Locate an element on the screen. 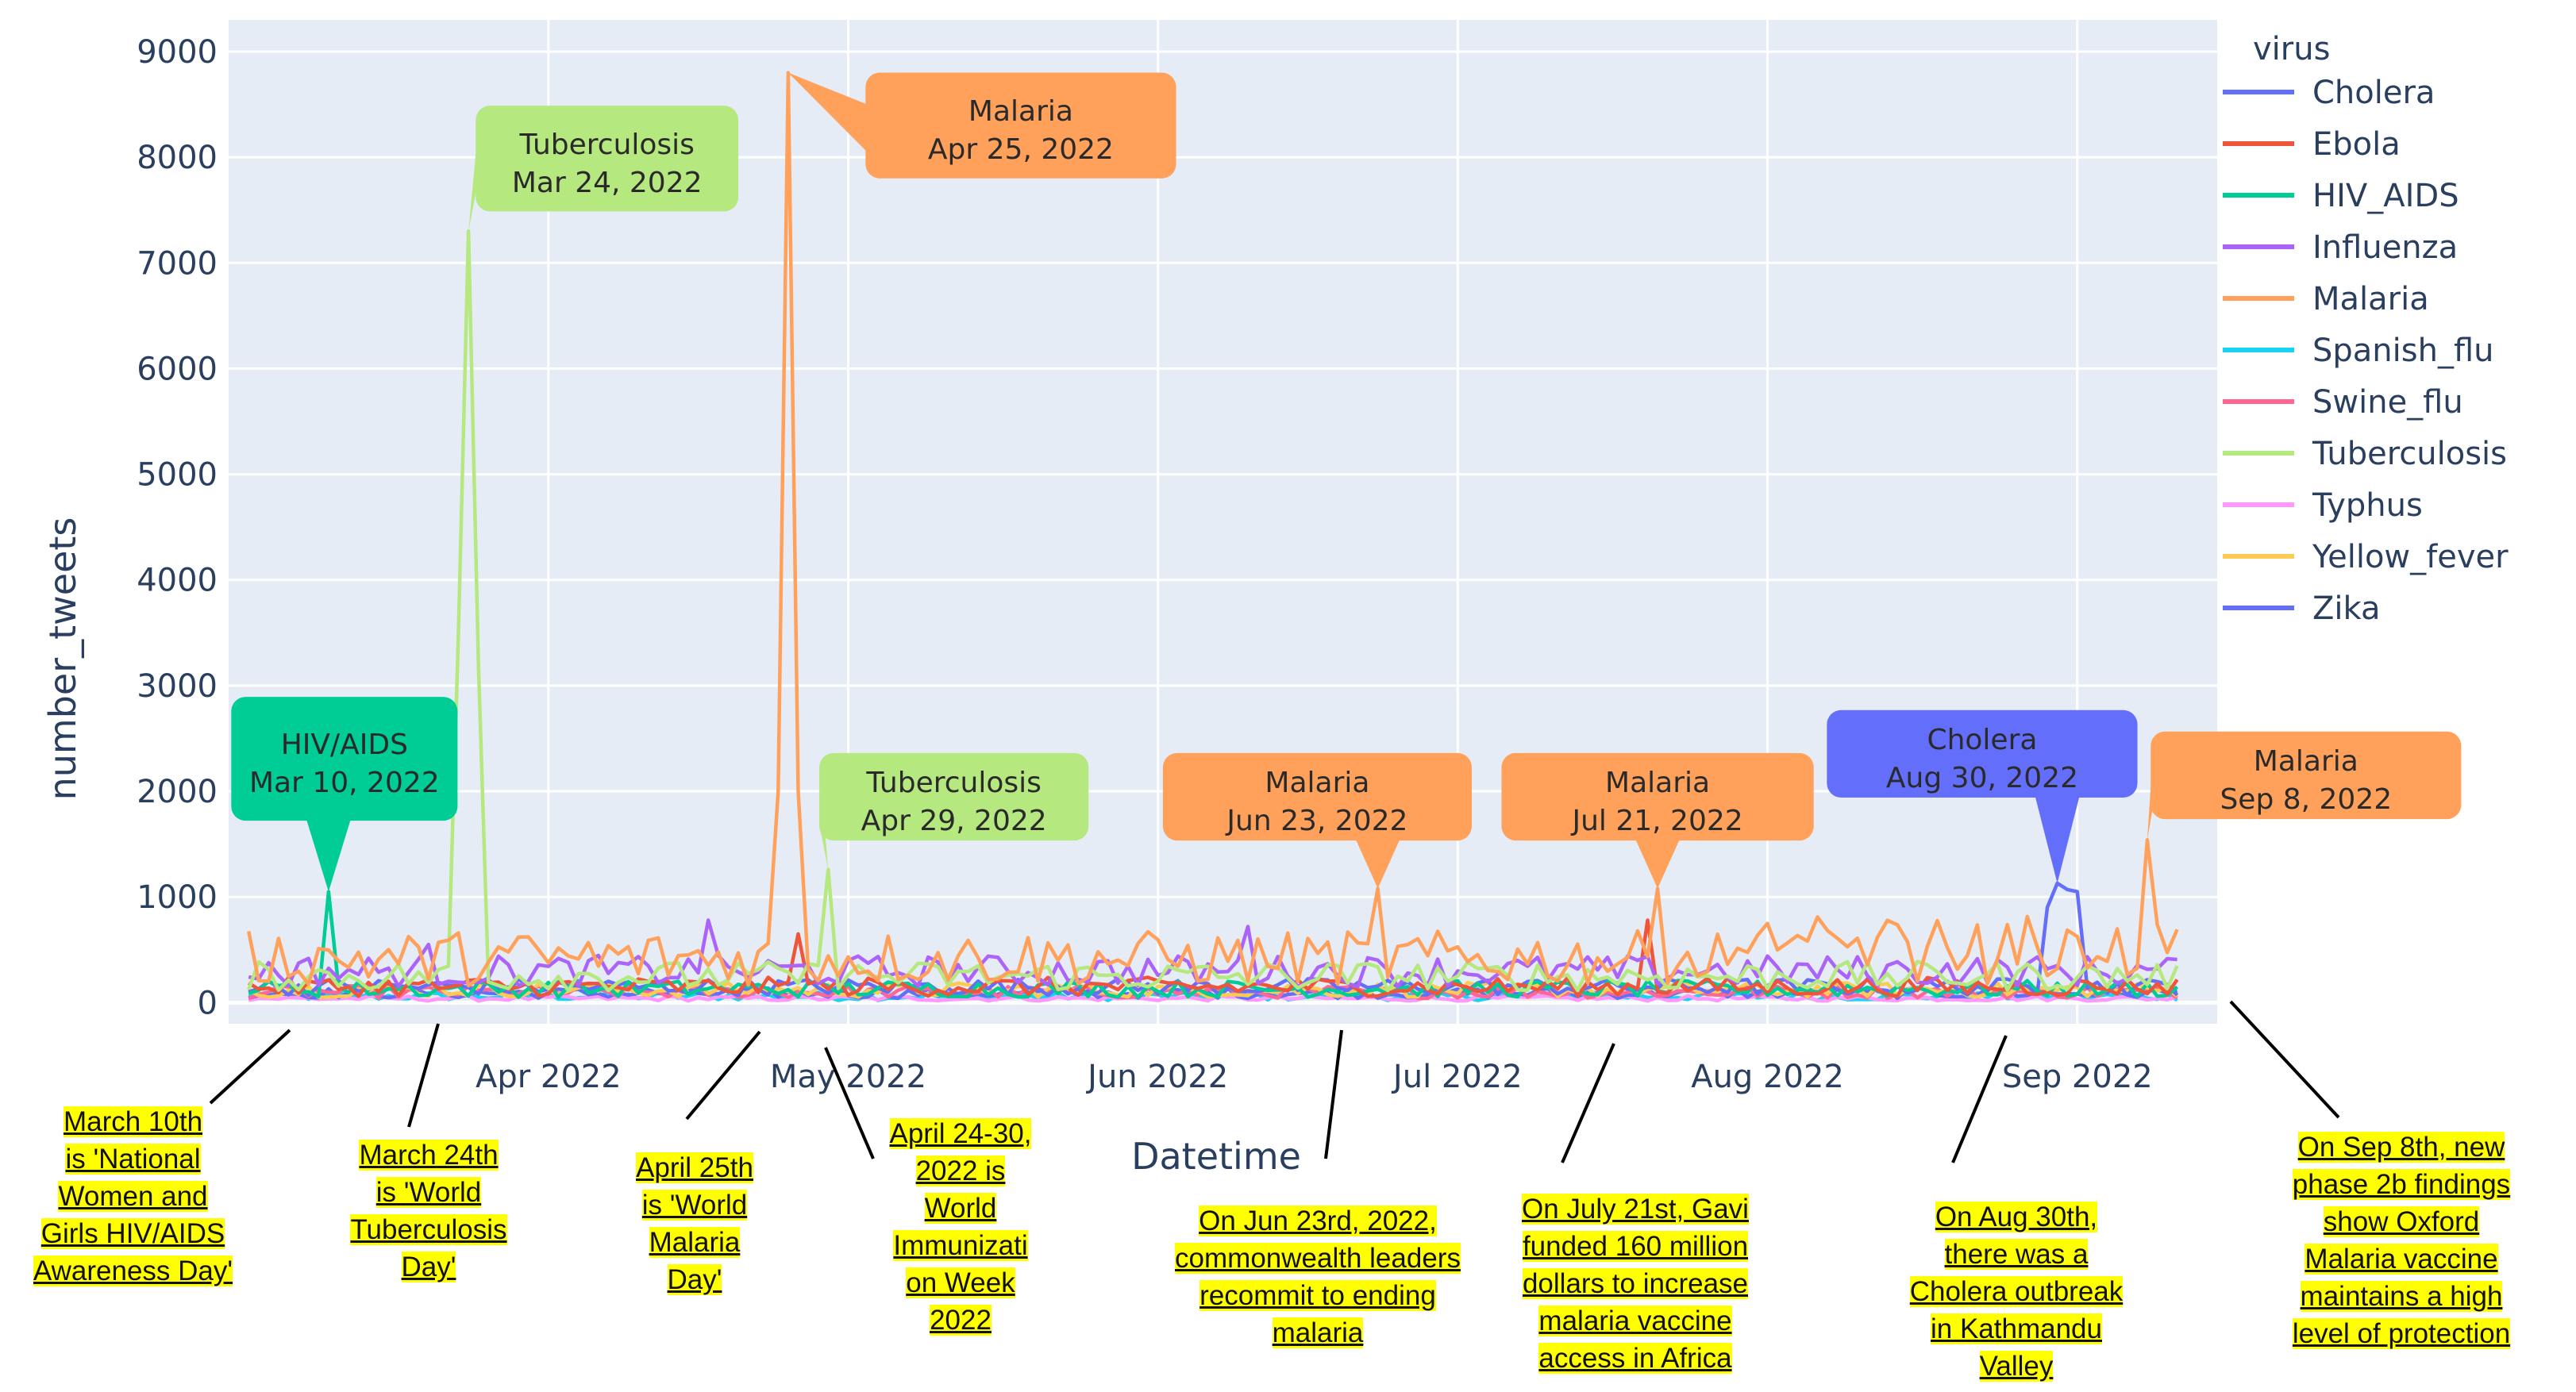 The height and width of the screenshot is (1392, 2576). legend-label-typhus: Typhus is located at coordinates (2367, 505).